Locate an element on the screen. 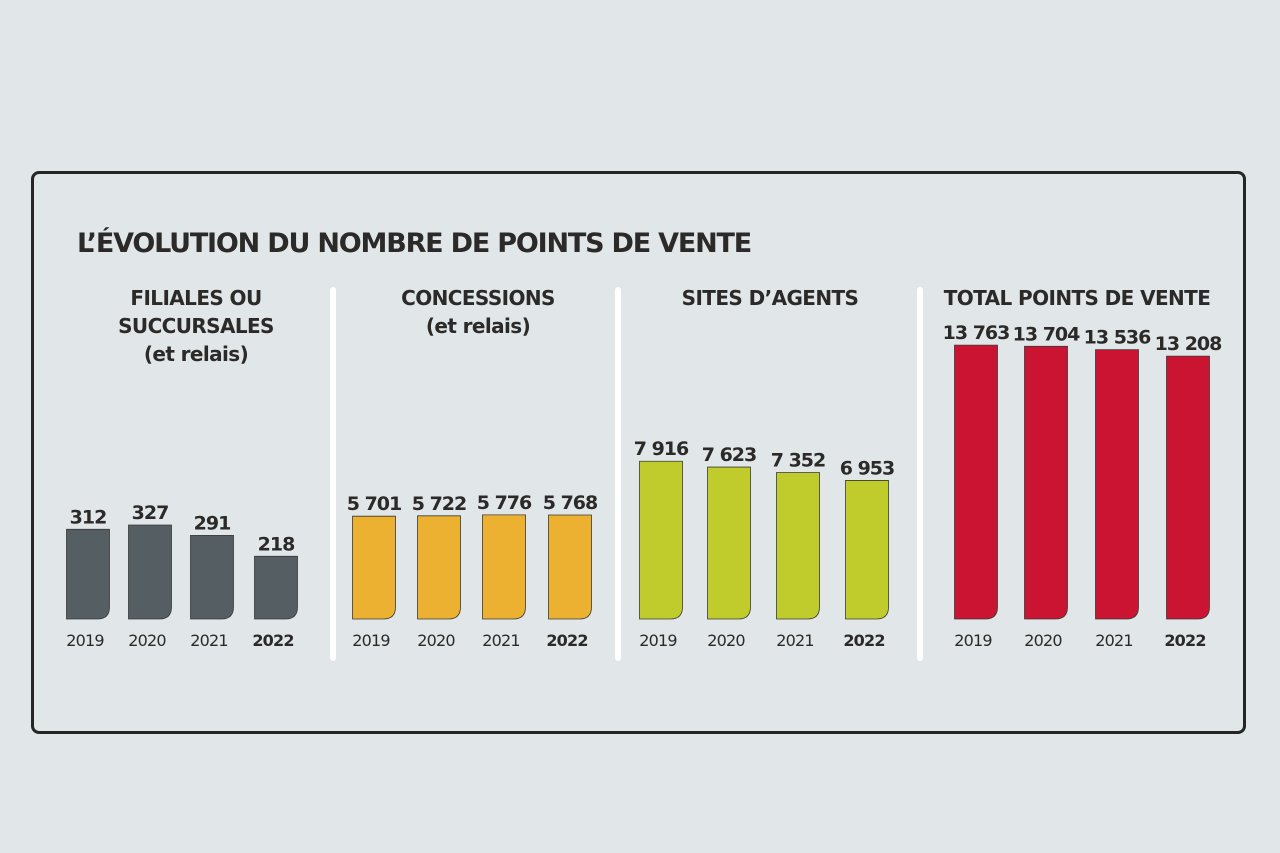 The width and height of the screenshot is (1280, 853). panel-title-text: FILIALES OU SUCCURSALES is located at coordinates (196, 312).